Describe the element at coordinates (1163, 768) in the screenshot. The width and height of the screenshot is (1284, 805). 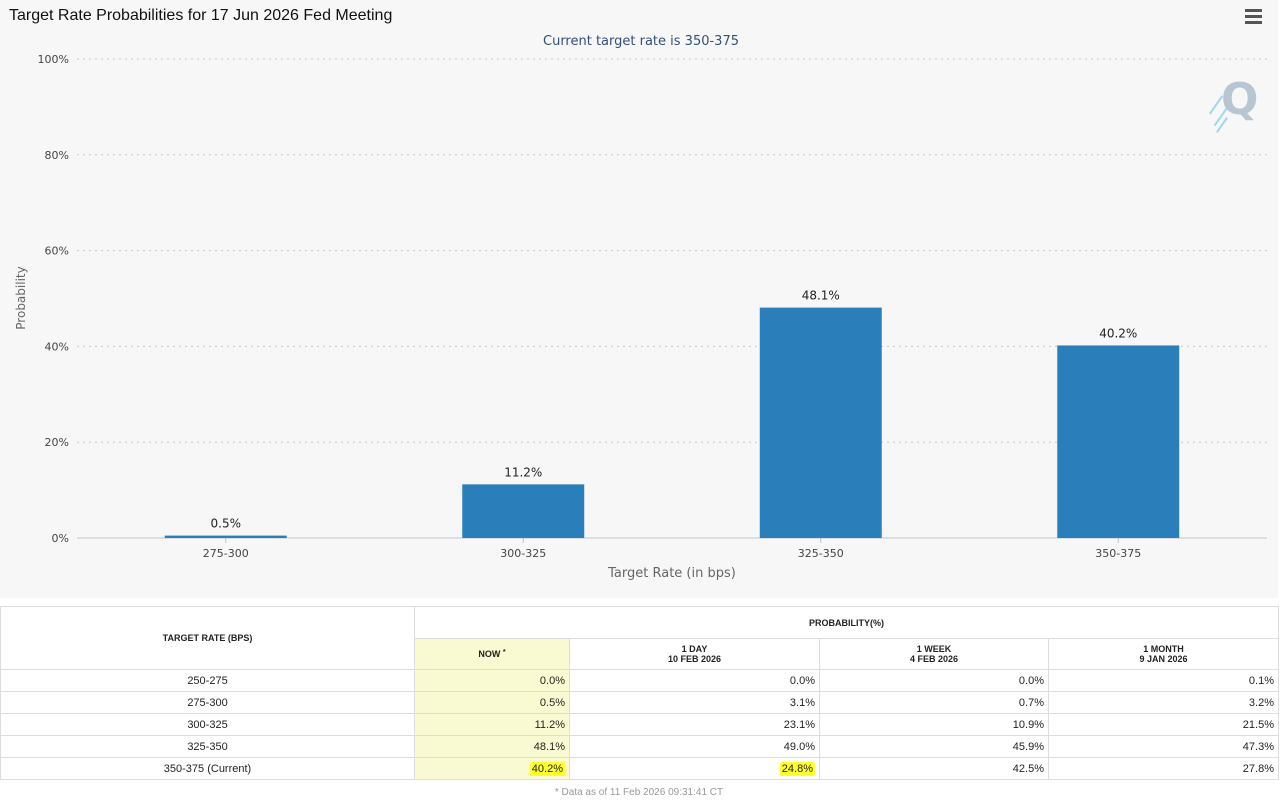
I see `one-month-cell: 27.8%` at that location.